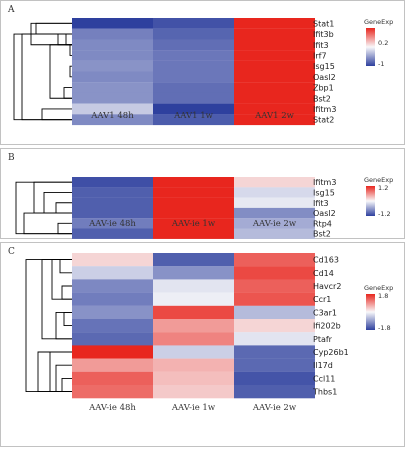 This screenshot has height=450, width=412. I want to click on gene-label: Zbp1, so click(323, 88).